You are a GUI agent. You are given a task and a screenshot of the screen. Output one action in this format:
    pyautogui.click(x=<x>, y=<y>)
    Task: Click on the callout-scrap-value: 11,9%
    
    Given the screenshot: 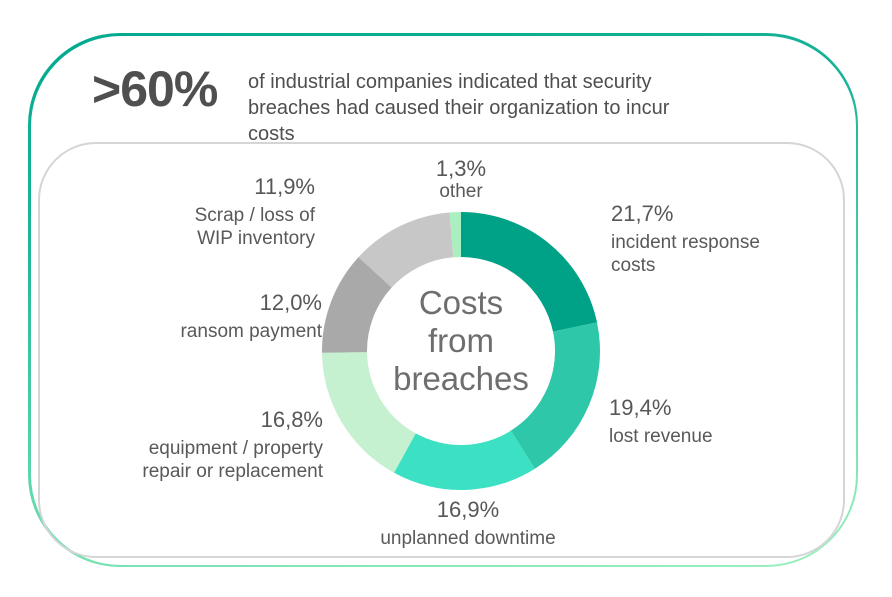 What is the action you would take?
    pyautogui.click(x=284, y=186)
    